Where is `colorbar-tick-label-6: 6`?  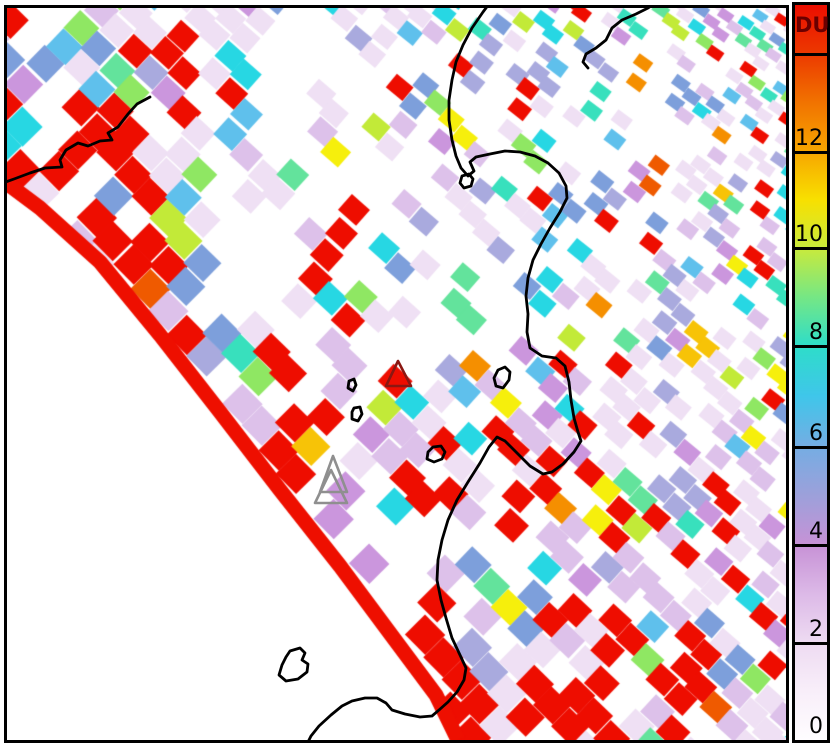
colorbar-tick-label-6: 6 is located at coordinates (816, 433).